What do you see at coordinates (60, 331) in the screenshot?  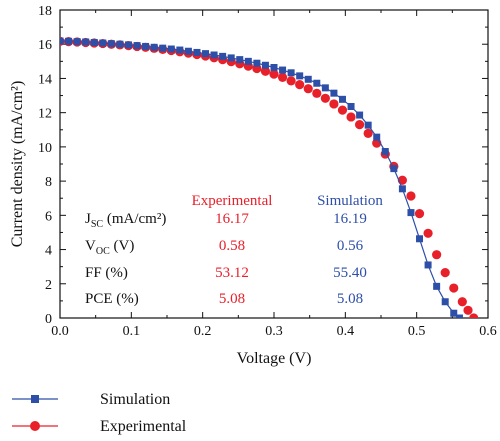 I see `x-tick-label: 0.0` at bounding box center [60, 331].